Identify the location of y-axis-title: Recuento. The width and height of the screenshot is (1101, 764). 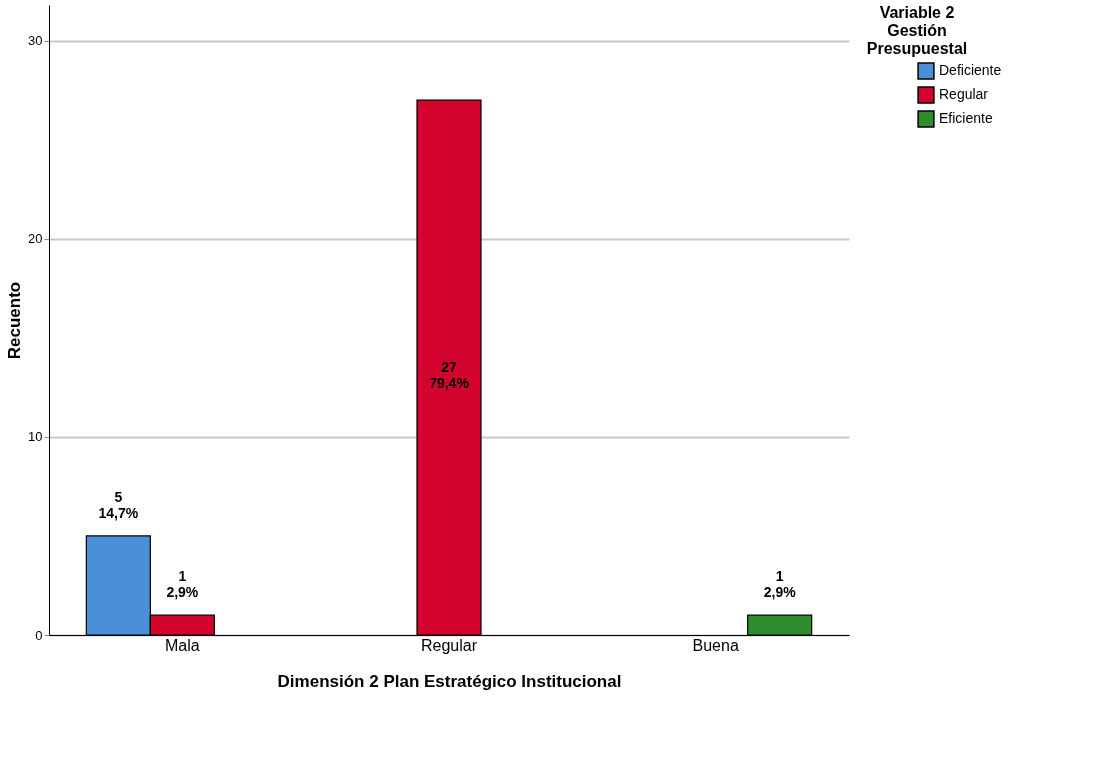
(15, 320).